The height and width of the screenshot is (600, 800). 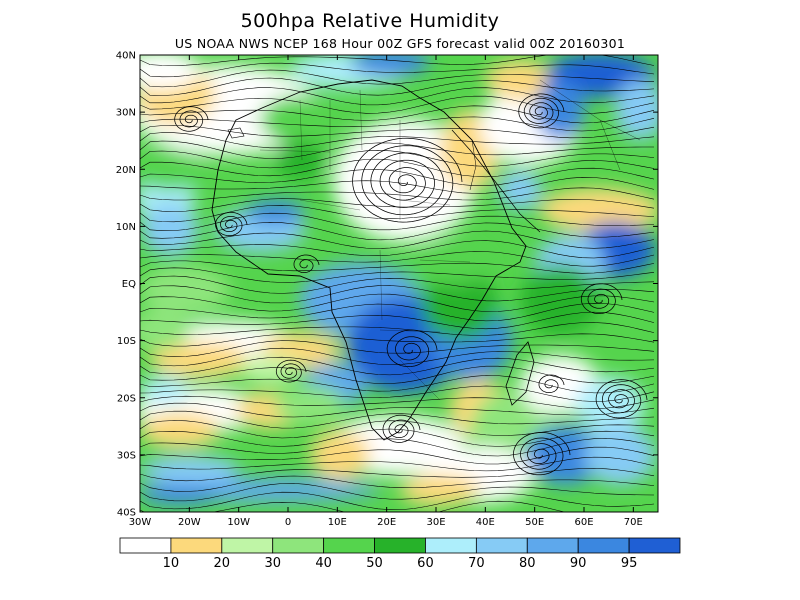 What do you see at coordinates (140, 522) in the screenshot?
I see `lon-tick-label: 30W` at bounding box center [140, 522].